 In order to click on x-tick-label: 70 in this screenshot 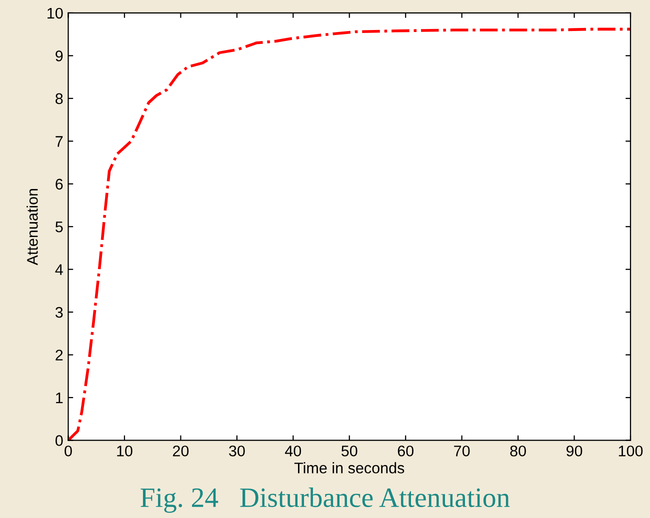, I will do `click(462, 451)`.